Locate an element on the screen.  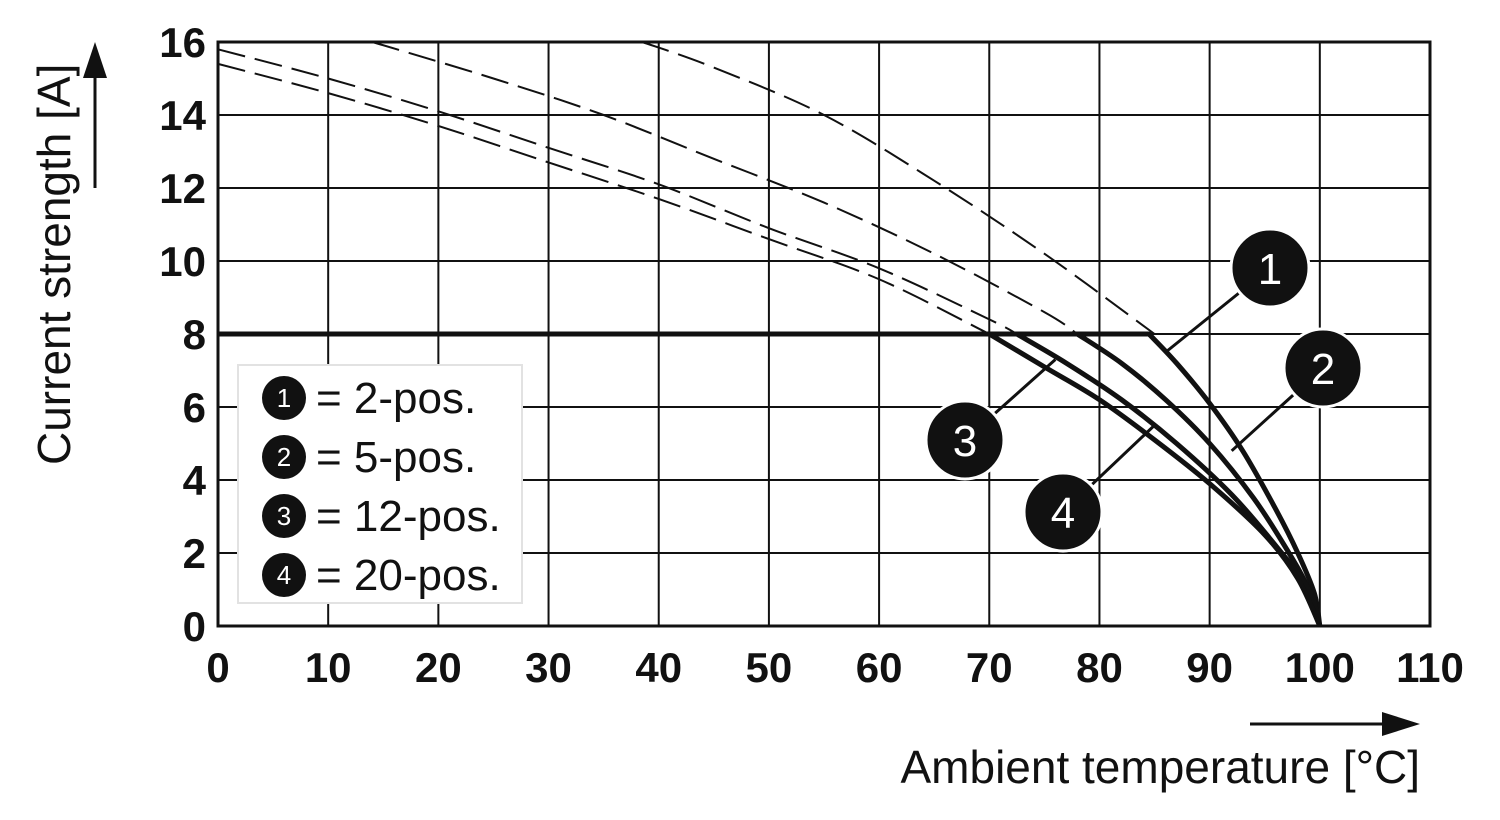
y-tick-label-7: 14 is located at coordinates (182, 115).